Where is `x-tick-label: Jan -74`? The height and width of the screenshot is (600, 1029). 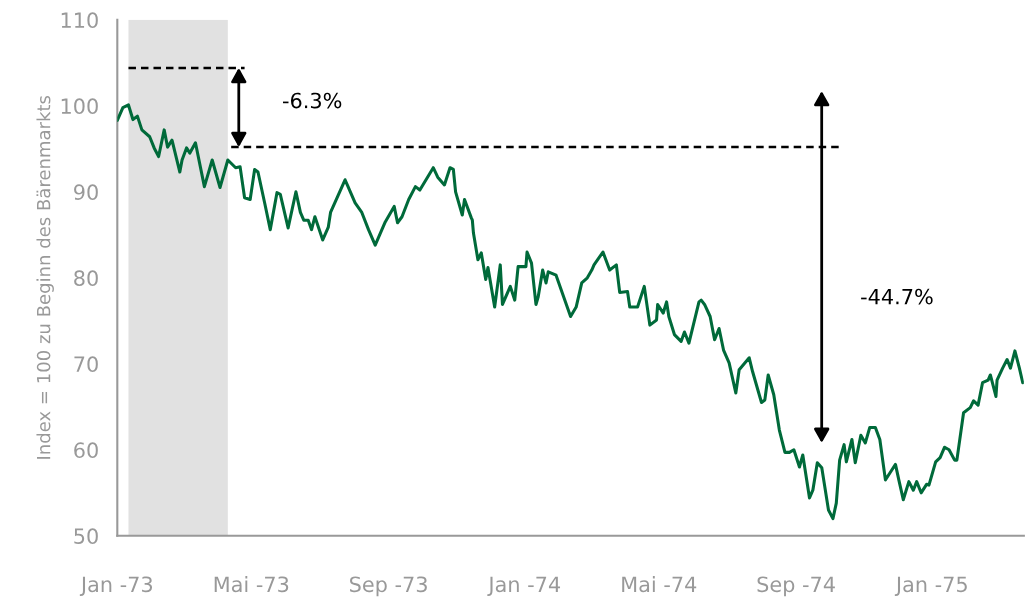
x-tick-label: Jan -74 is located at coordinates (524, 586).